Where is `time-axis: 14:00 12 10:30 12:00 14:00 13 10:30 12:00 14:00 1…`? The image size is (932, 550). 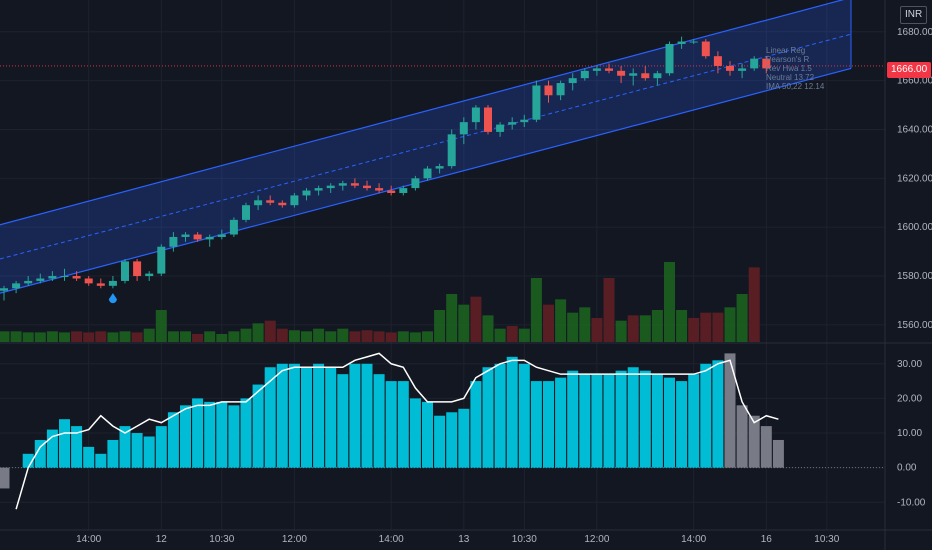 time-axis: 14:00 12 10:30 12:00 14:00 13 10:30 12:00 14:00 1… is located at coordinates (458, 539).